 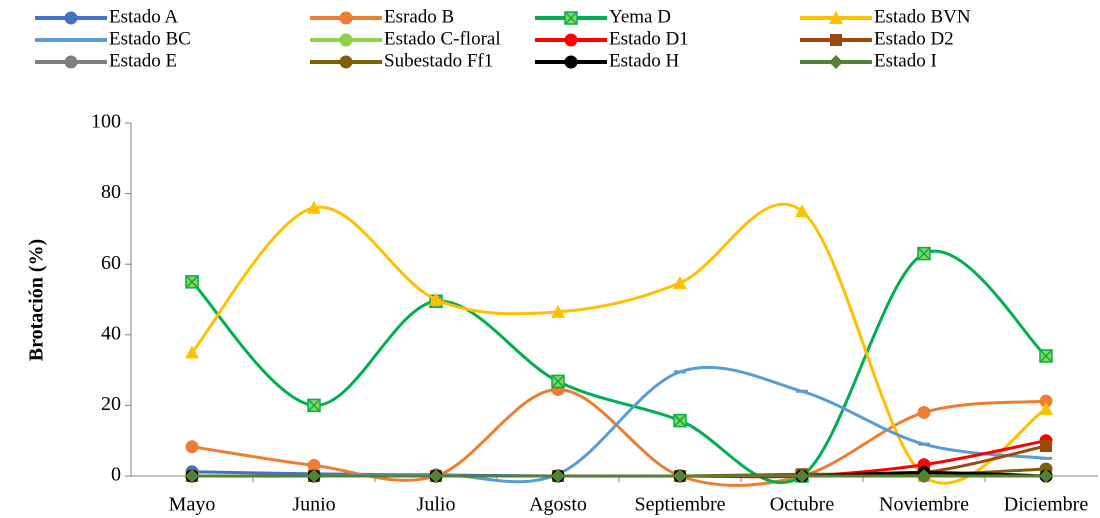 I want to click on series-line, so click(x=619, y=437).